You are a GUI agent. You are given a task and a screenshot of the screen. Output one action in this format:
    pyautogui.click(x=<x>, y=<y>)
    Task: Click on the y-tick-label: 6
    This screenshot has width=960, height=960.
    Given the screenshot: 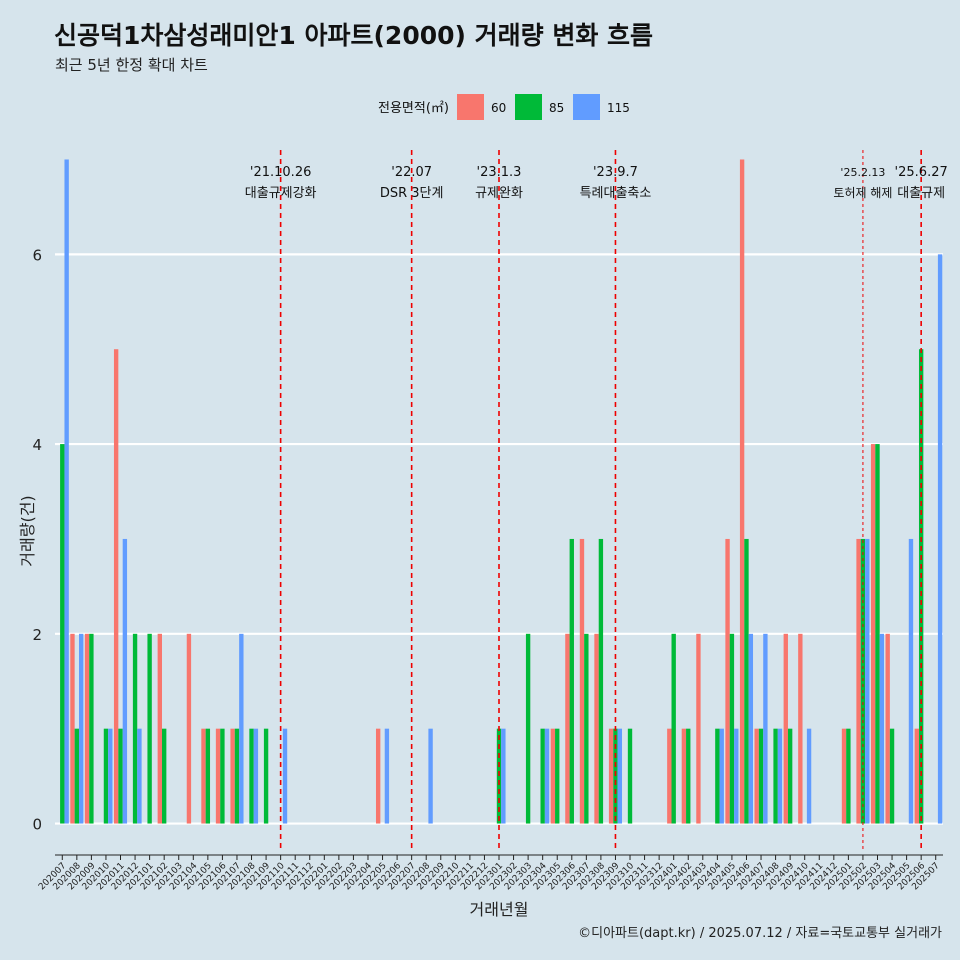 What is the action you would take?
    pyautogui.click(x=37, y=255)
    